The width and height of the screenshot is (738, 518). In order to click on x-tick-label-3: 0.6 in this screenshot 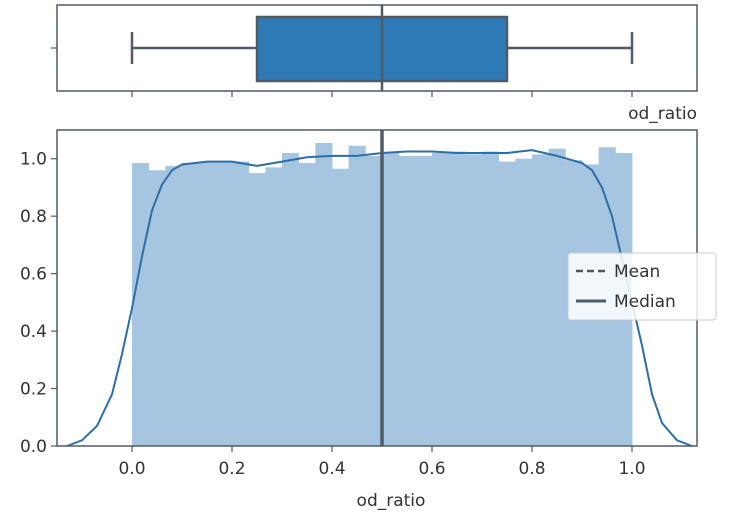, I will do `click(431, 469)`.